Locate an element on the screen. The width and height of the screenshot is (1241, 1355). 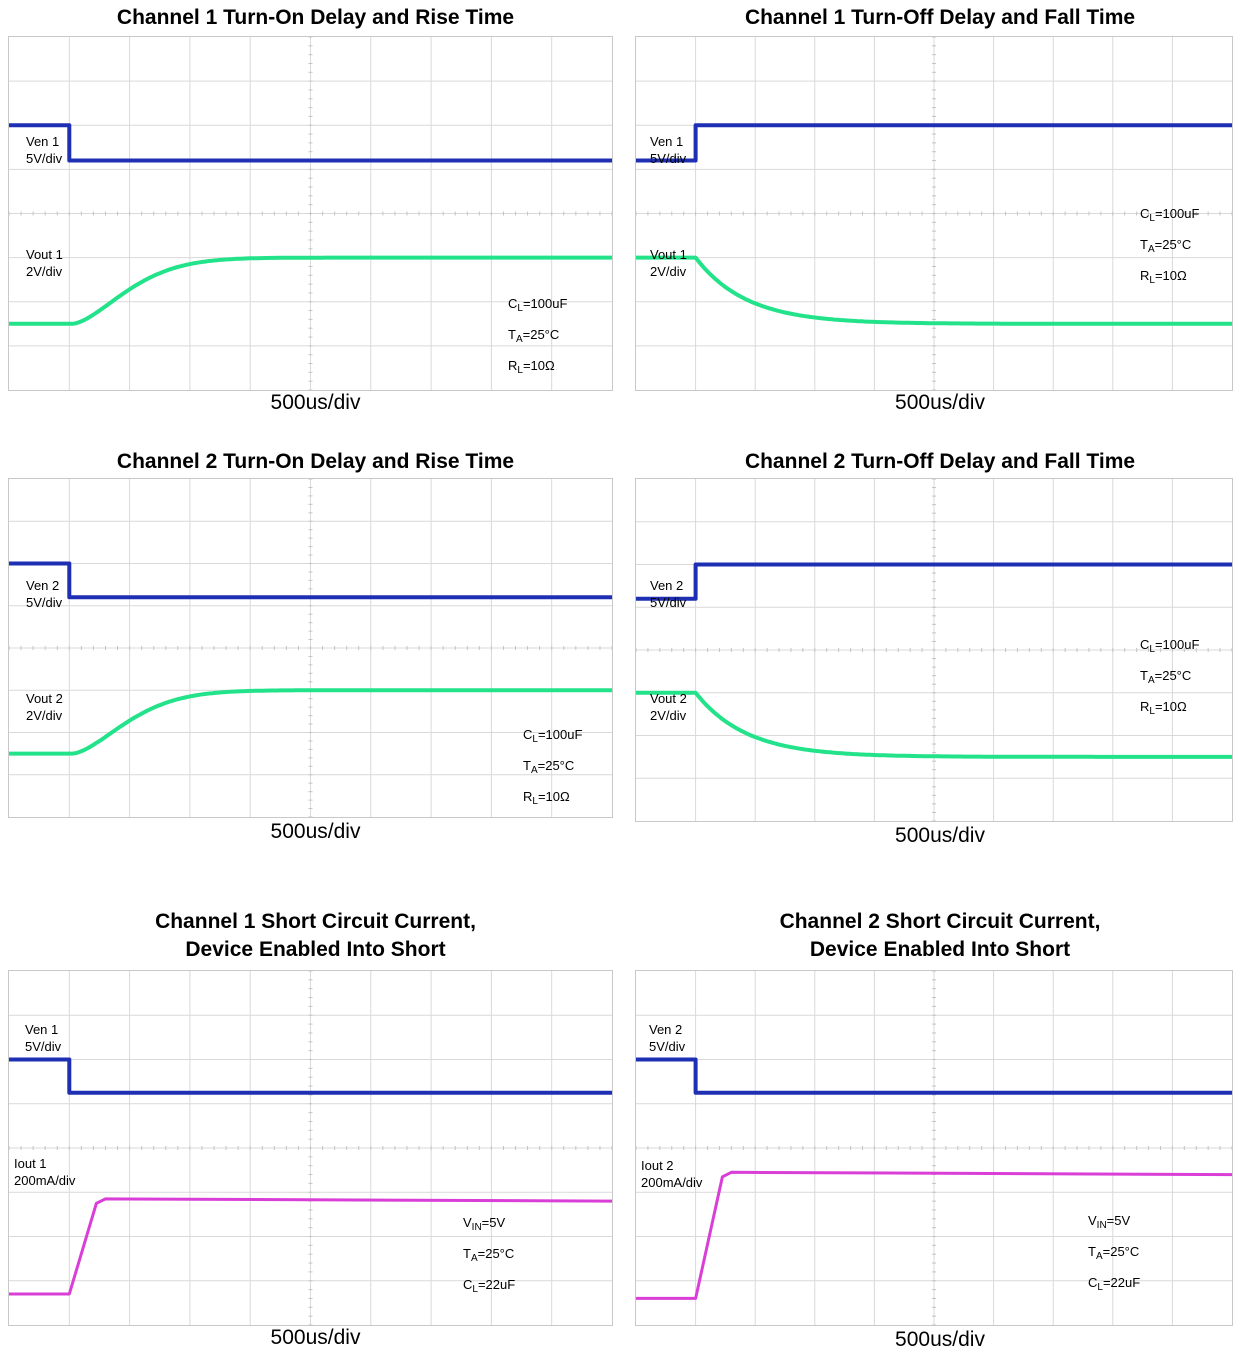
current-trace-label: Iout 2 200mA/div is located at coordinates (672, 1174).